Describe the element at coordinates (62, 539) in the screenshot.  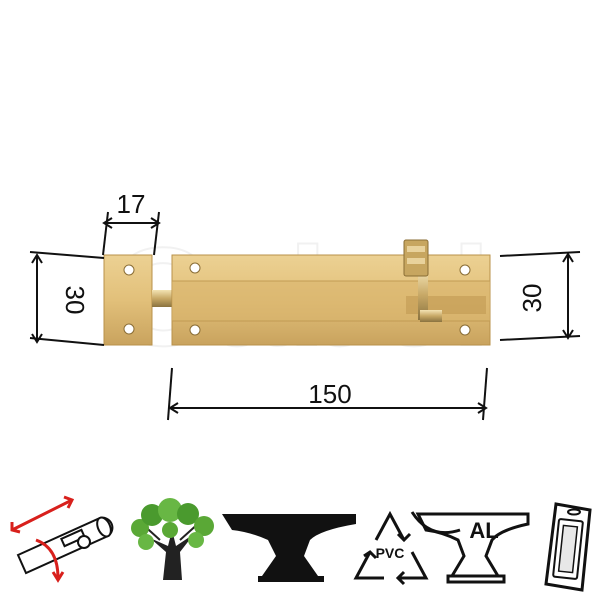
I see `rotation-bolt-icon` at that location.